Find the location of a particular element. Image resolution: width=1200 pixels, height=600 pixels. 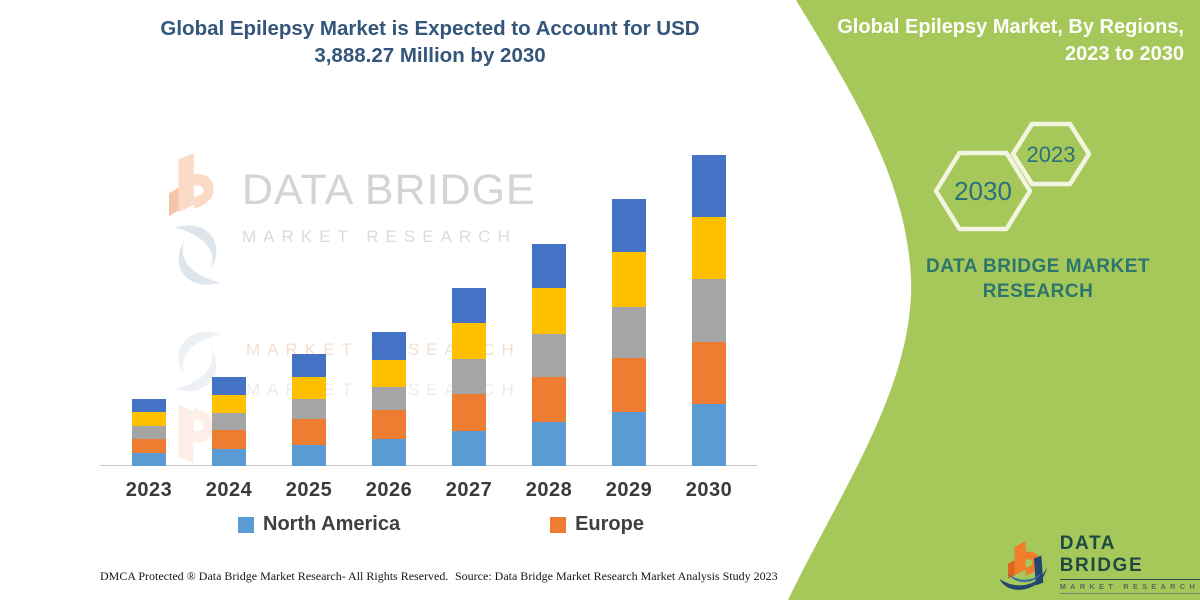

bar-segment-series5-2028 is located at coordinates (549, 266).